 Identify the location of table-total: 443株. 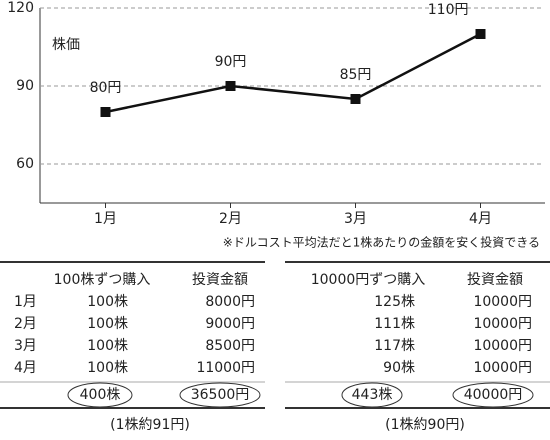
(372, 395).